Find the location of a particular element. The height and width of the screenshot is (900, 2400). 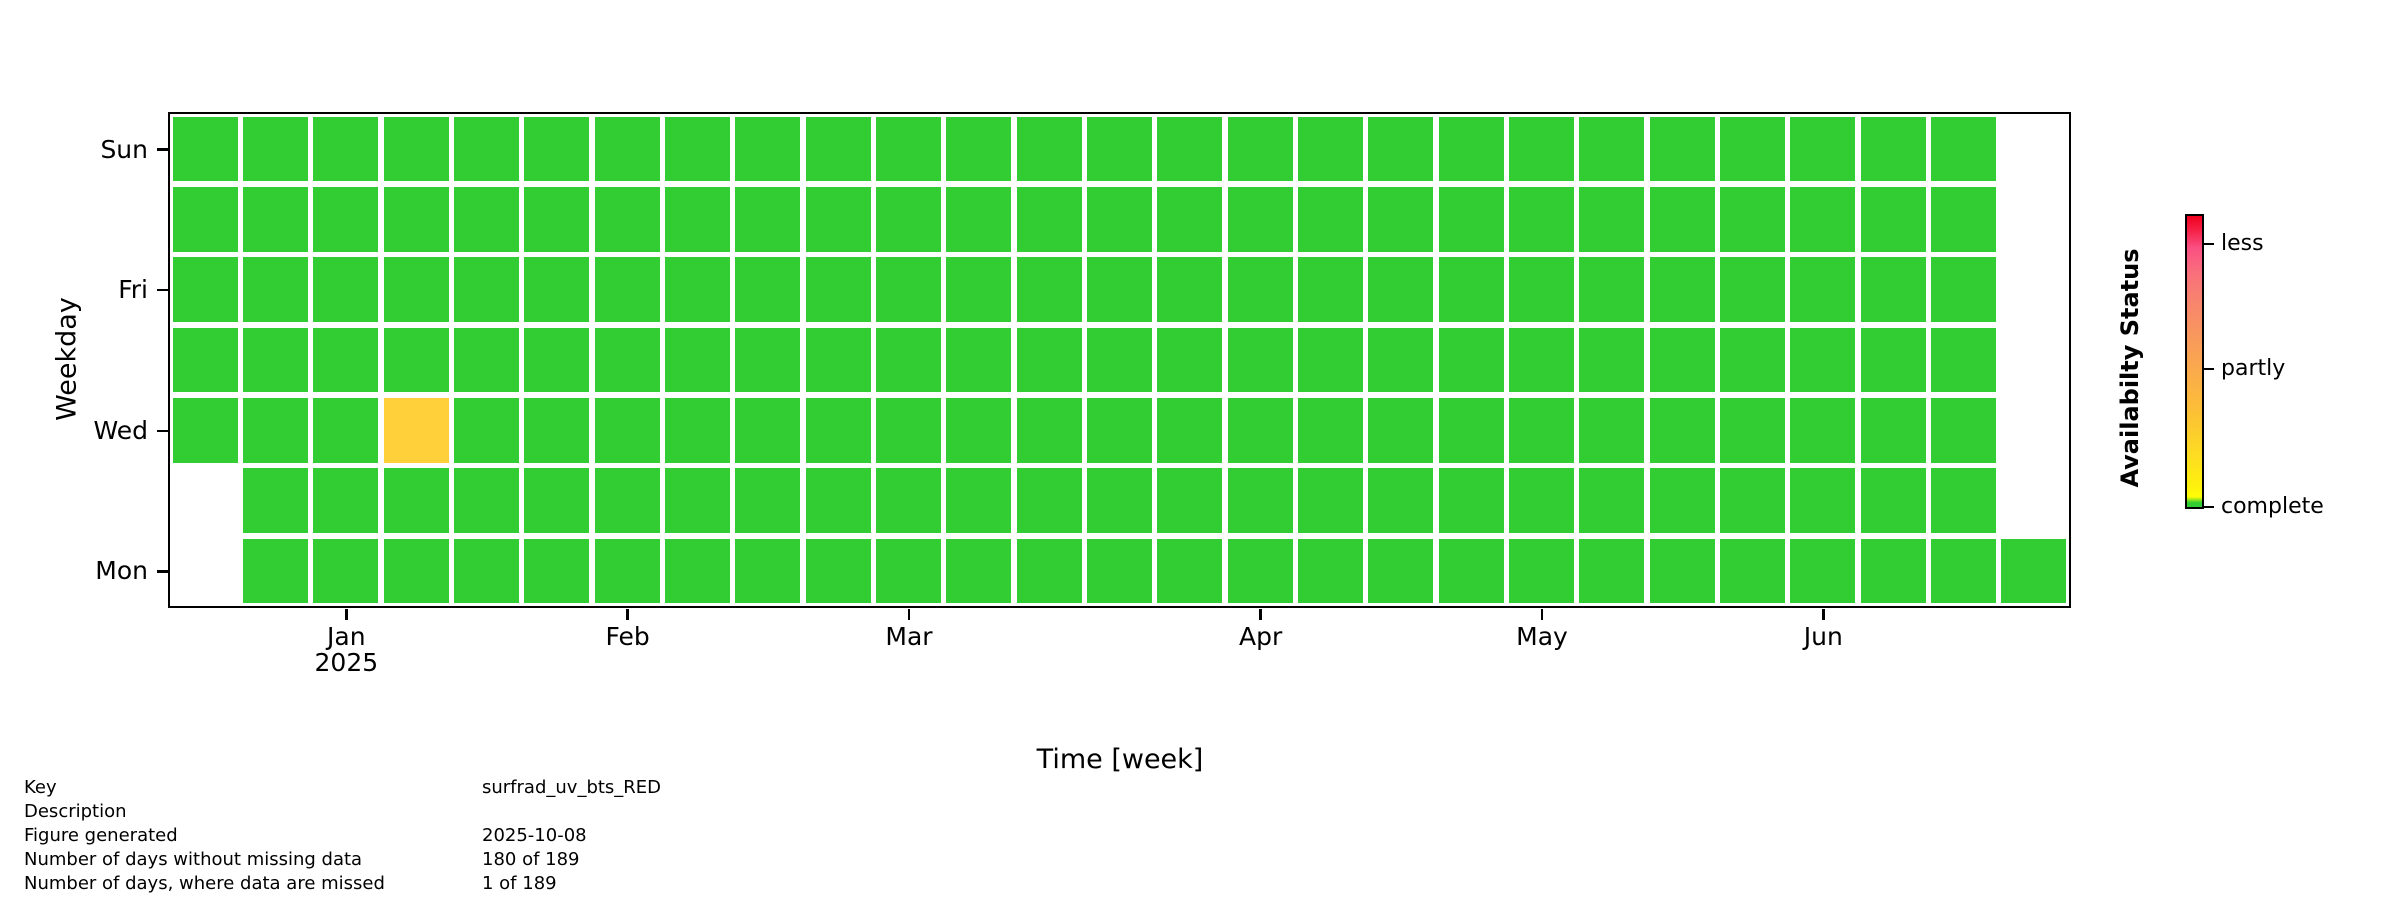

x-tick-label-apr: Apr is located at coordinates (1261, 636).